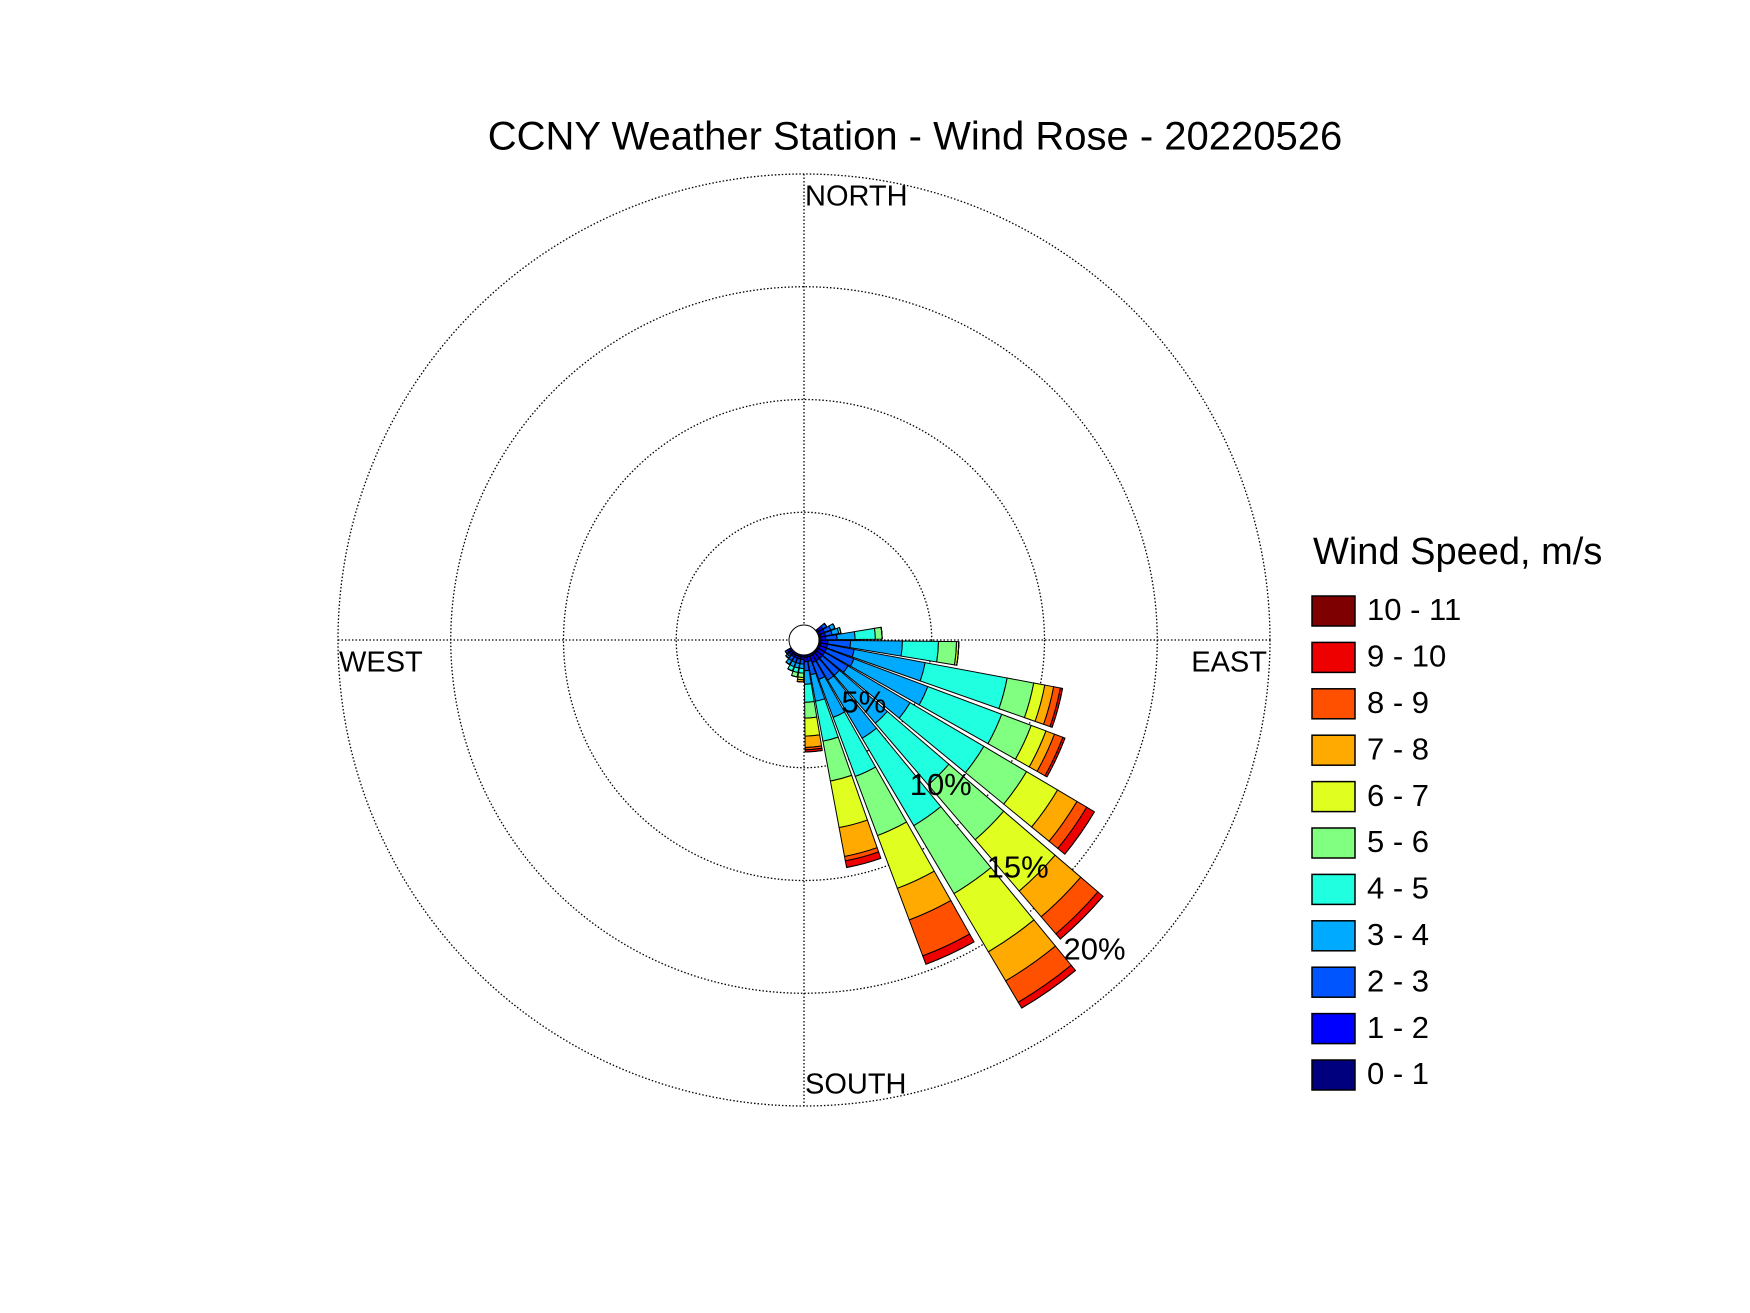  What do you see at coordinates (1406, 656) in the screenshot?
I see `legend-label: 9 - 10` at bounding box center [1406, 656].